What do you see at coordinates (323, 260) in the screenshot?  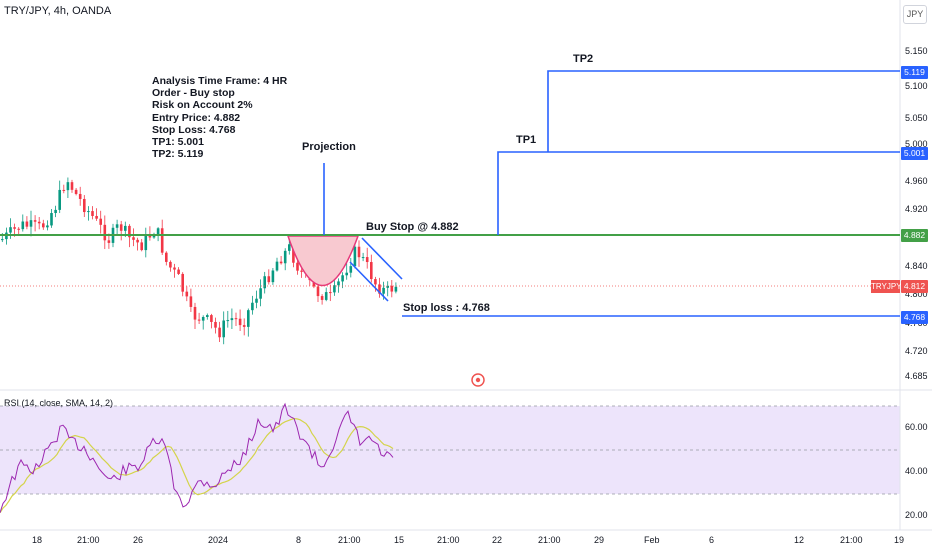 I see `cup-pattern` at bounding box center [323, 260].